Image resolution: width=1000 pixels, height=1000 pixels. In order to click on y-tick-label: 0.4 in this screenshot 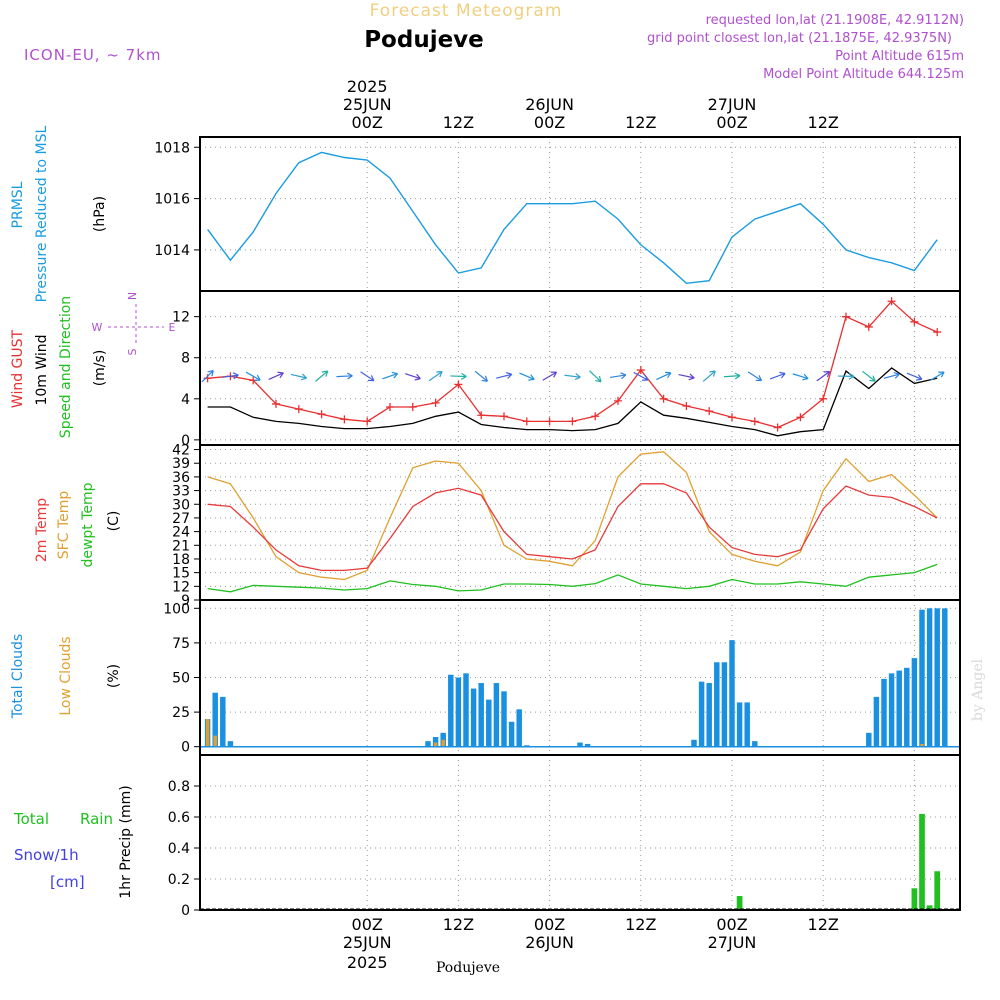, I will do `click(179, 849)`.